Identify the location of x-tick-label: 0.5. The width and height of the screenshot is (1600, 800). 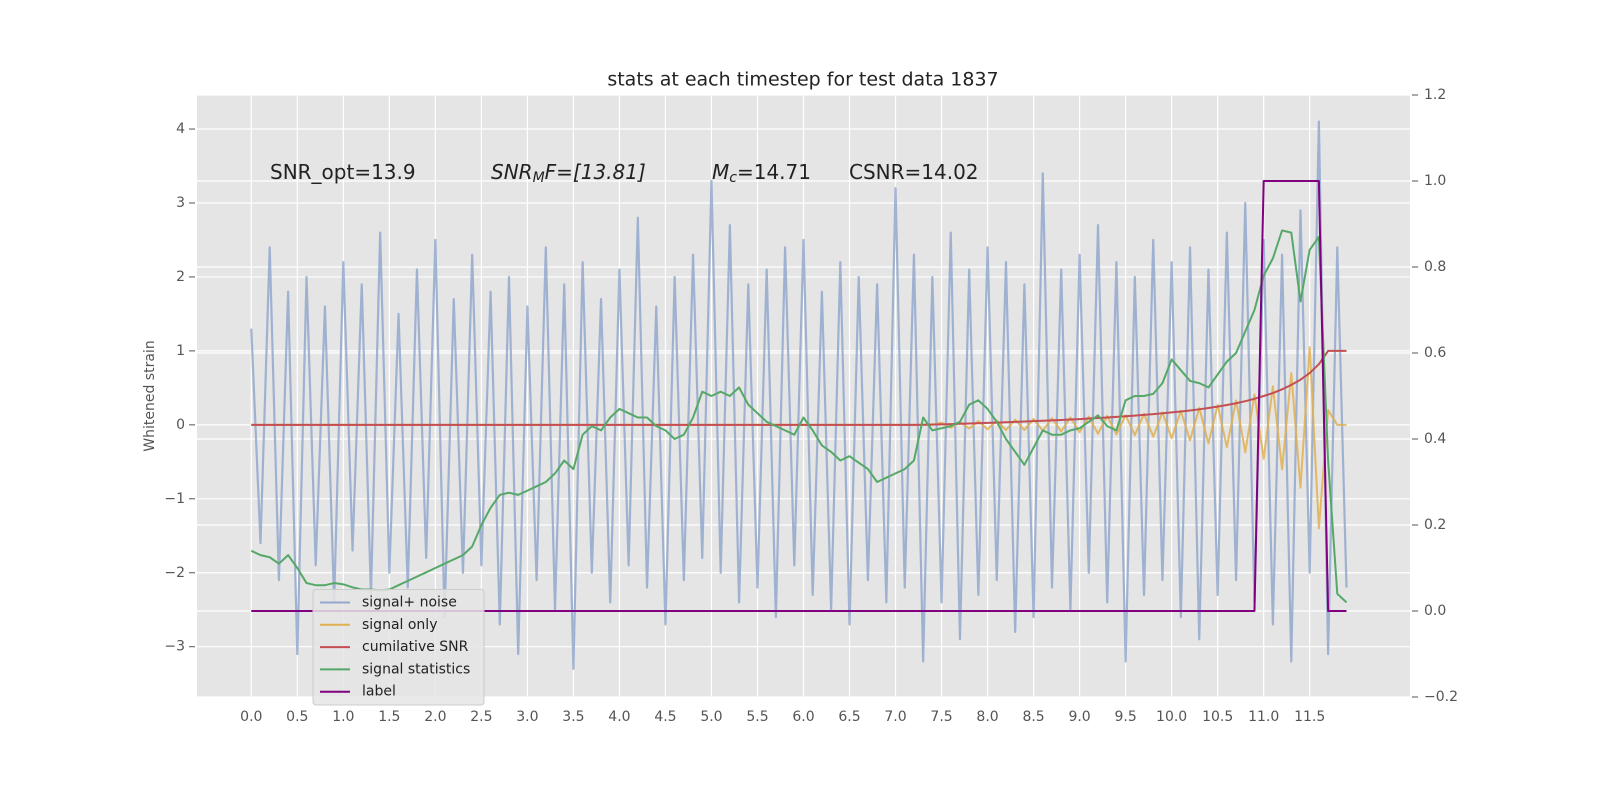
(297, 717).